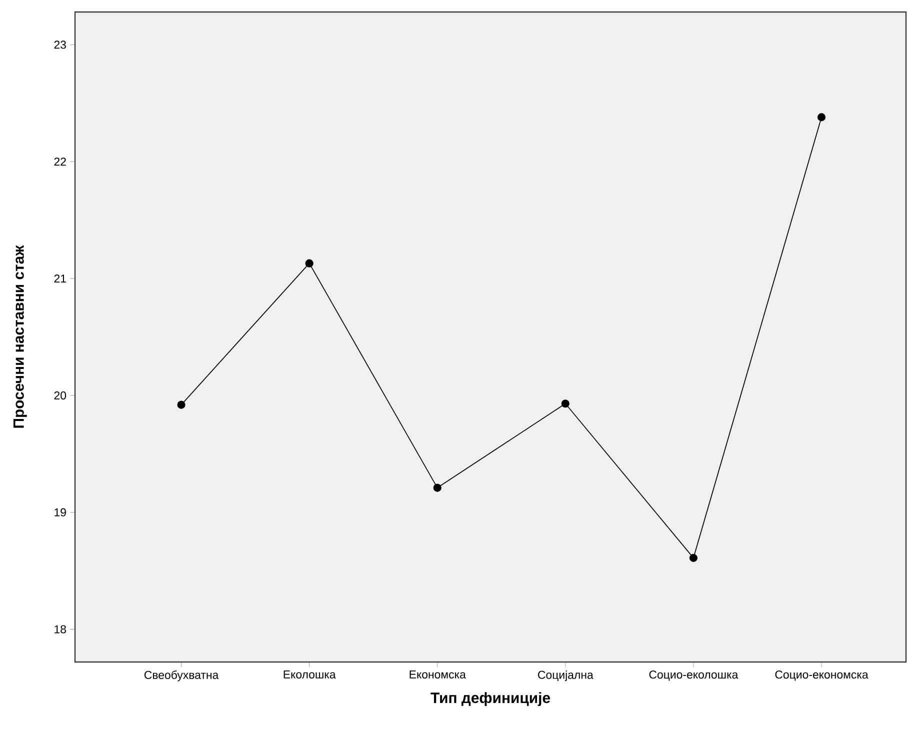 The height and width of the screenshot is (745, 916). What do you see at coordinates (60, 44) in the screenshot?
I see `y-tick-label: 23` at bounding box center [60, 44].